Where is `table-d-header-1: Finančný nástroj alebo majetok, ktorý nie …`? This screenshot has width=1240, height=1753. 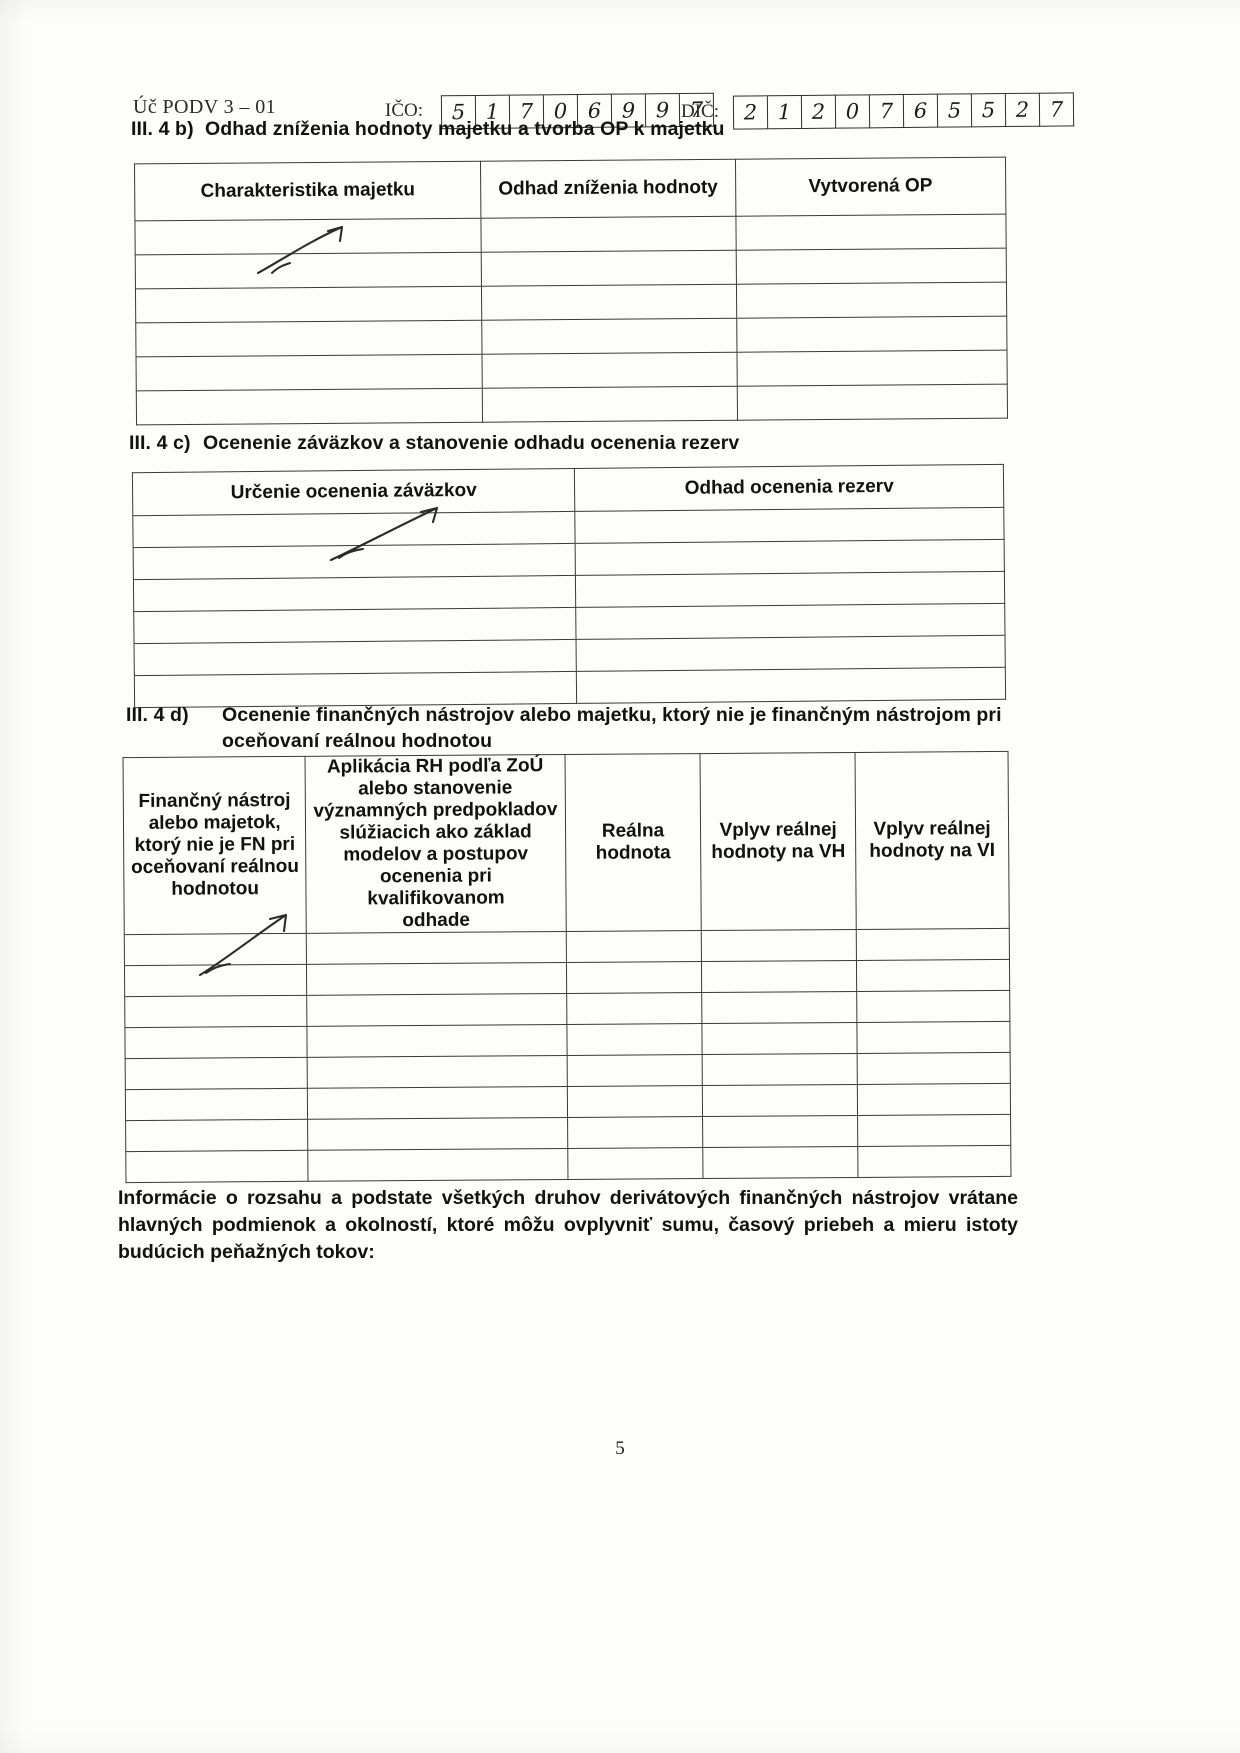 table-d-header-1: Finančný nástroj alebo majetok, ktorý nie … is located at coordinates (215, 845).